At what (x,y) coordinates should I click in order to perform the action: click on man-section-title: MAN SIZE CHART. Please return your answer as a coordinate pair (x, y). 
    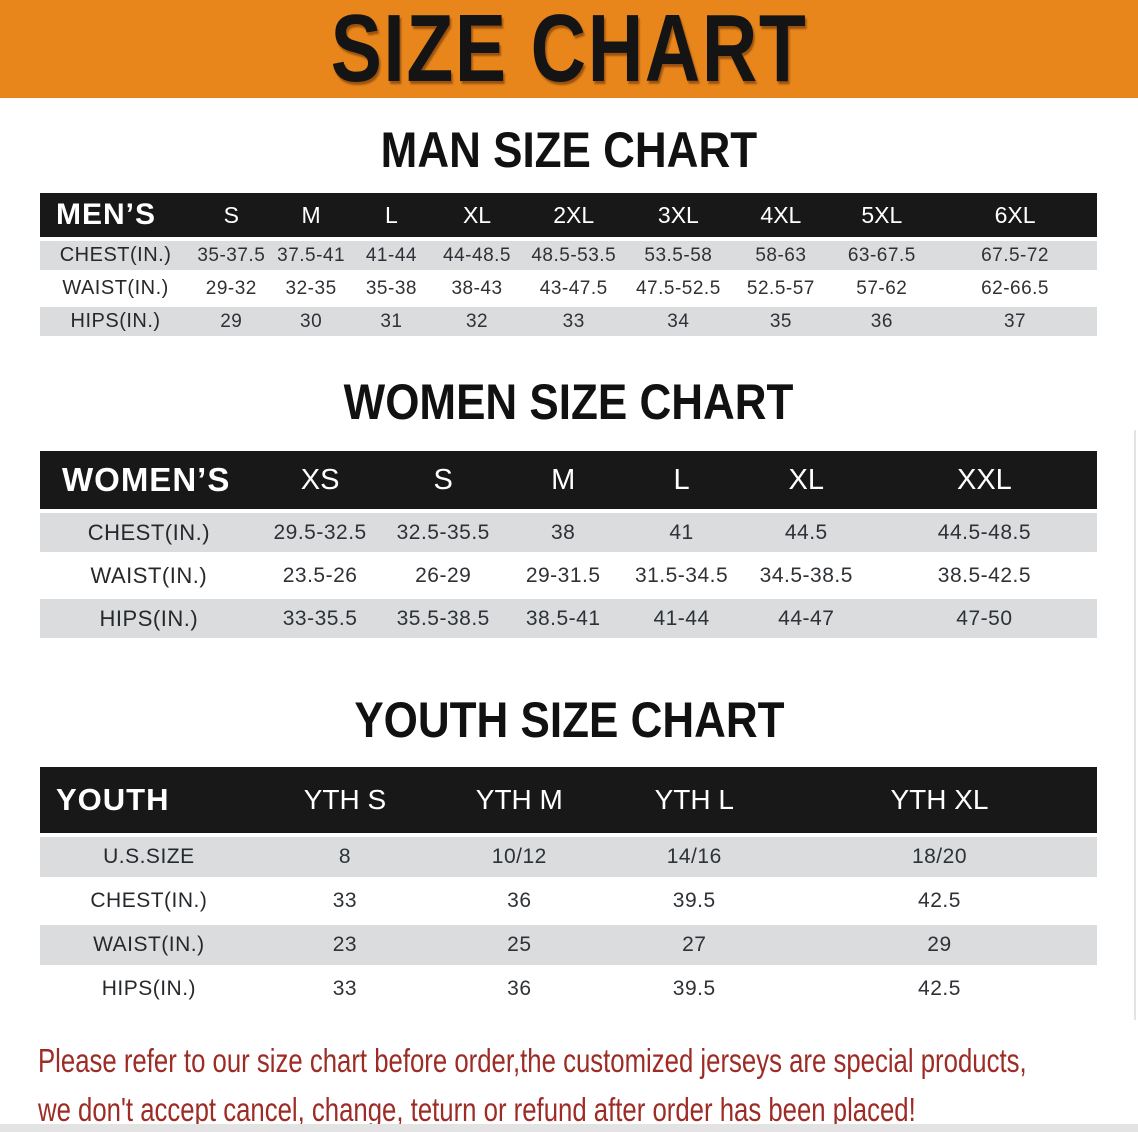
    Looking at the image, I should click on (569, 150).